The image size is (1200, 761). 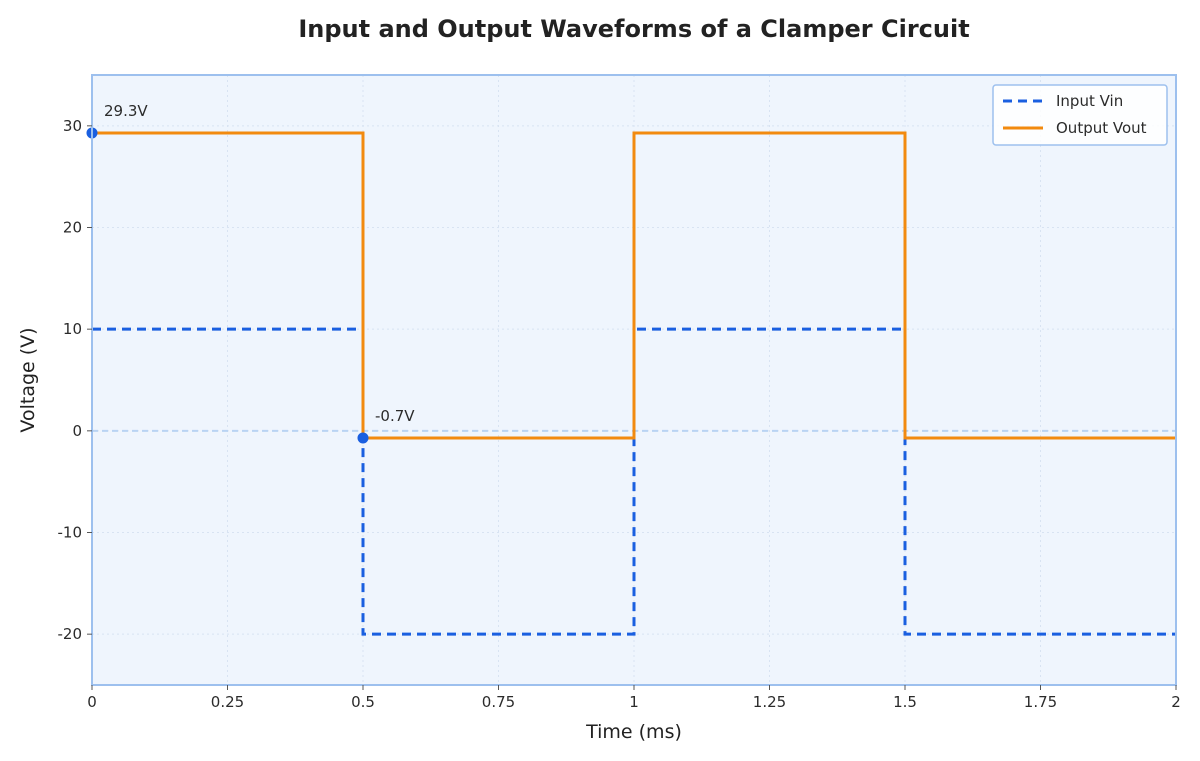 I want to click on x-tick-label: 0.75, so click(x=498, y=702).